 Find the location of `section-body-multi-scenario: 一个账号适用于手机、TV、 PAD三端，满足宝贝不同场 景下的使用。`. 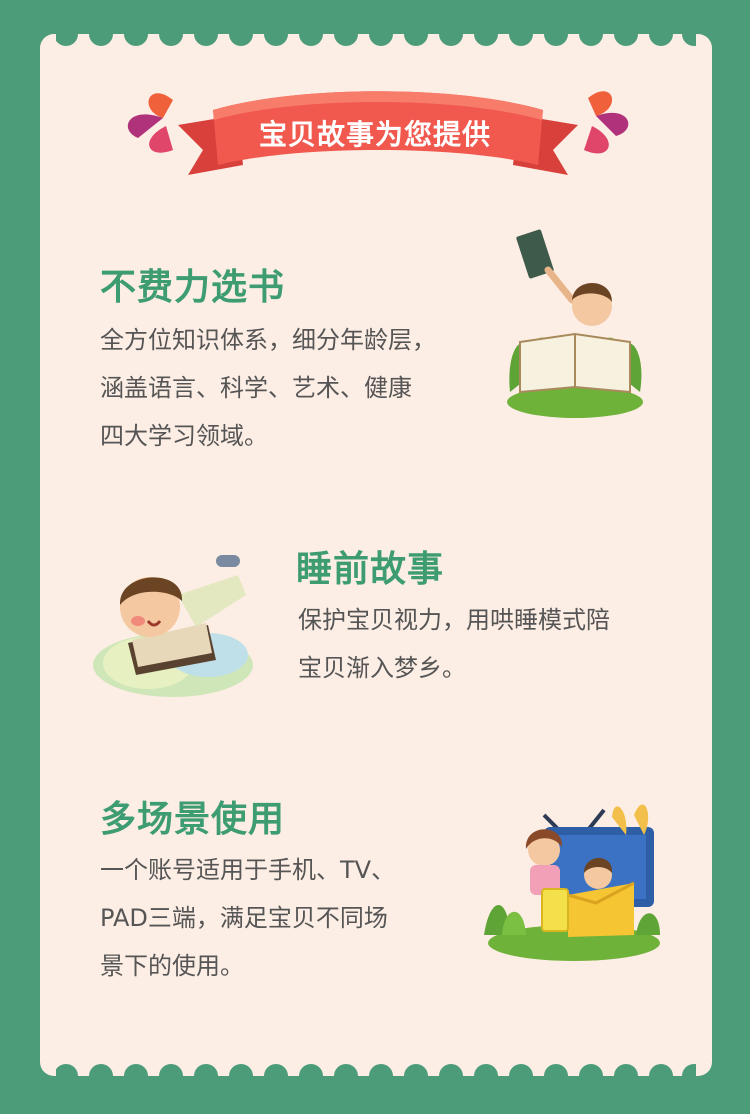

section-body-multi-scenario: 一个账号适用于手机、TV、 PAD三端，满足宝贝不同场 景下的使用。 is located at coordinates (247, 918).